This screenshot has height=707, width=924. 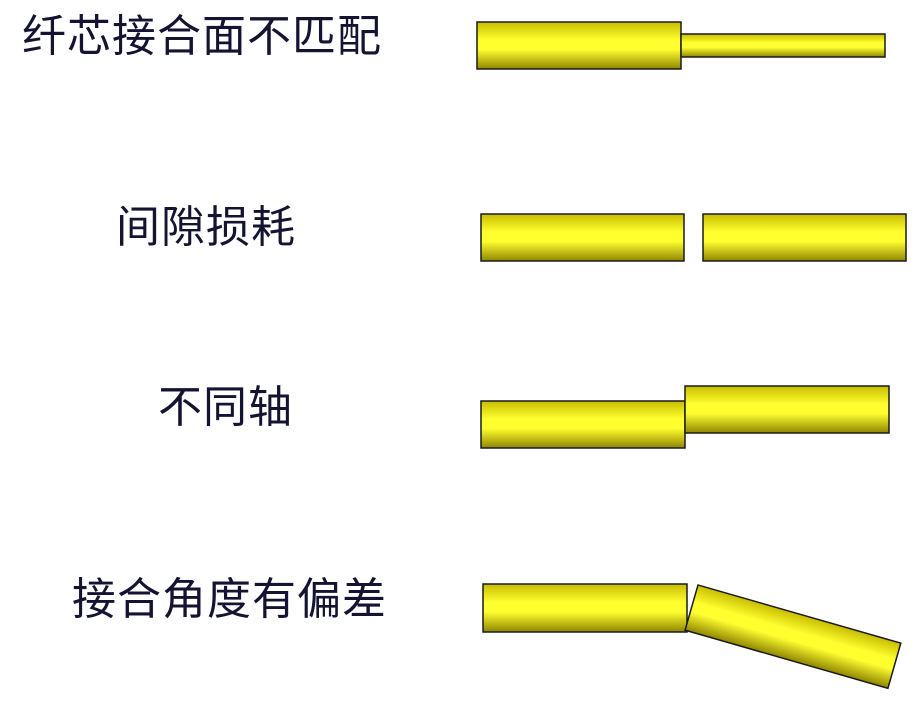 I want to click on fiber-right-tilted, so click(x=793, y=637).